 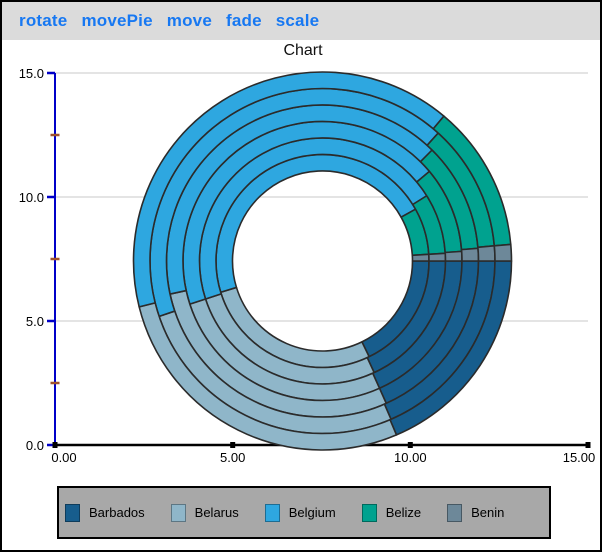 What do you see at coordinates (579, 457) in the screenshot?
I see `x-axis-tick-label: 15.00` at bounding box center [579, 457].